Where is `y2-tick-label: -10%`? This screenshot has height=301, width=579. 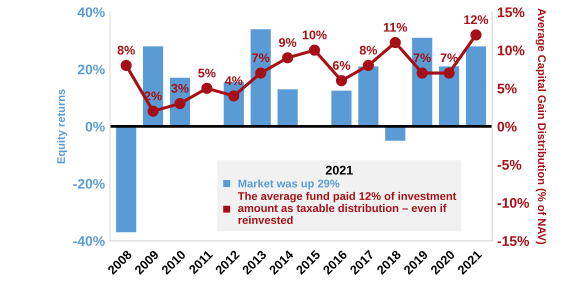 y2-tick-label: -10% is located at coordinates (514, 203).